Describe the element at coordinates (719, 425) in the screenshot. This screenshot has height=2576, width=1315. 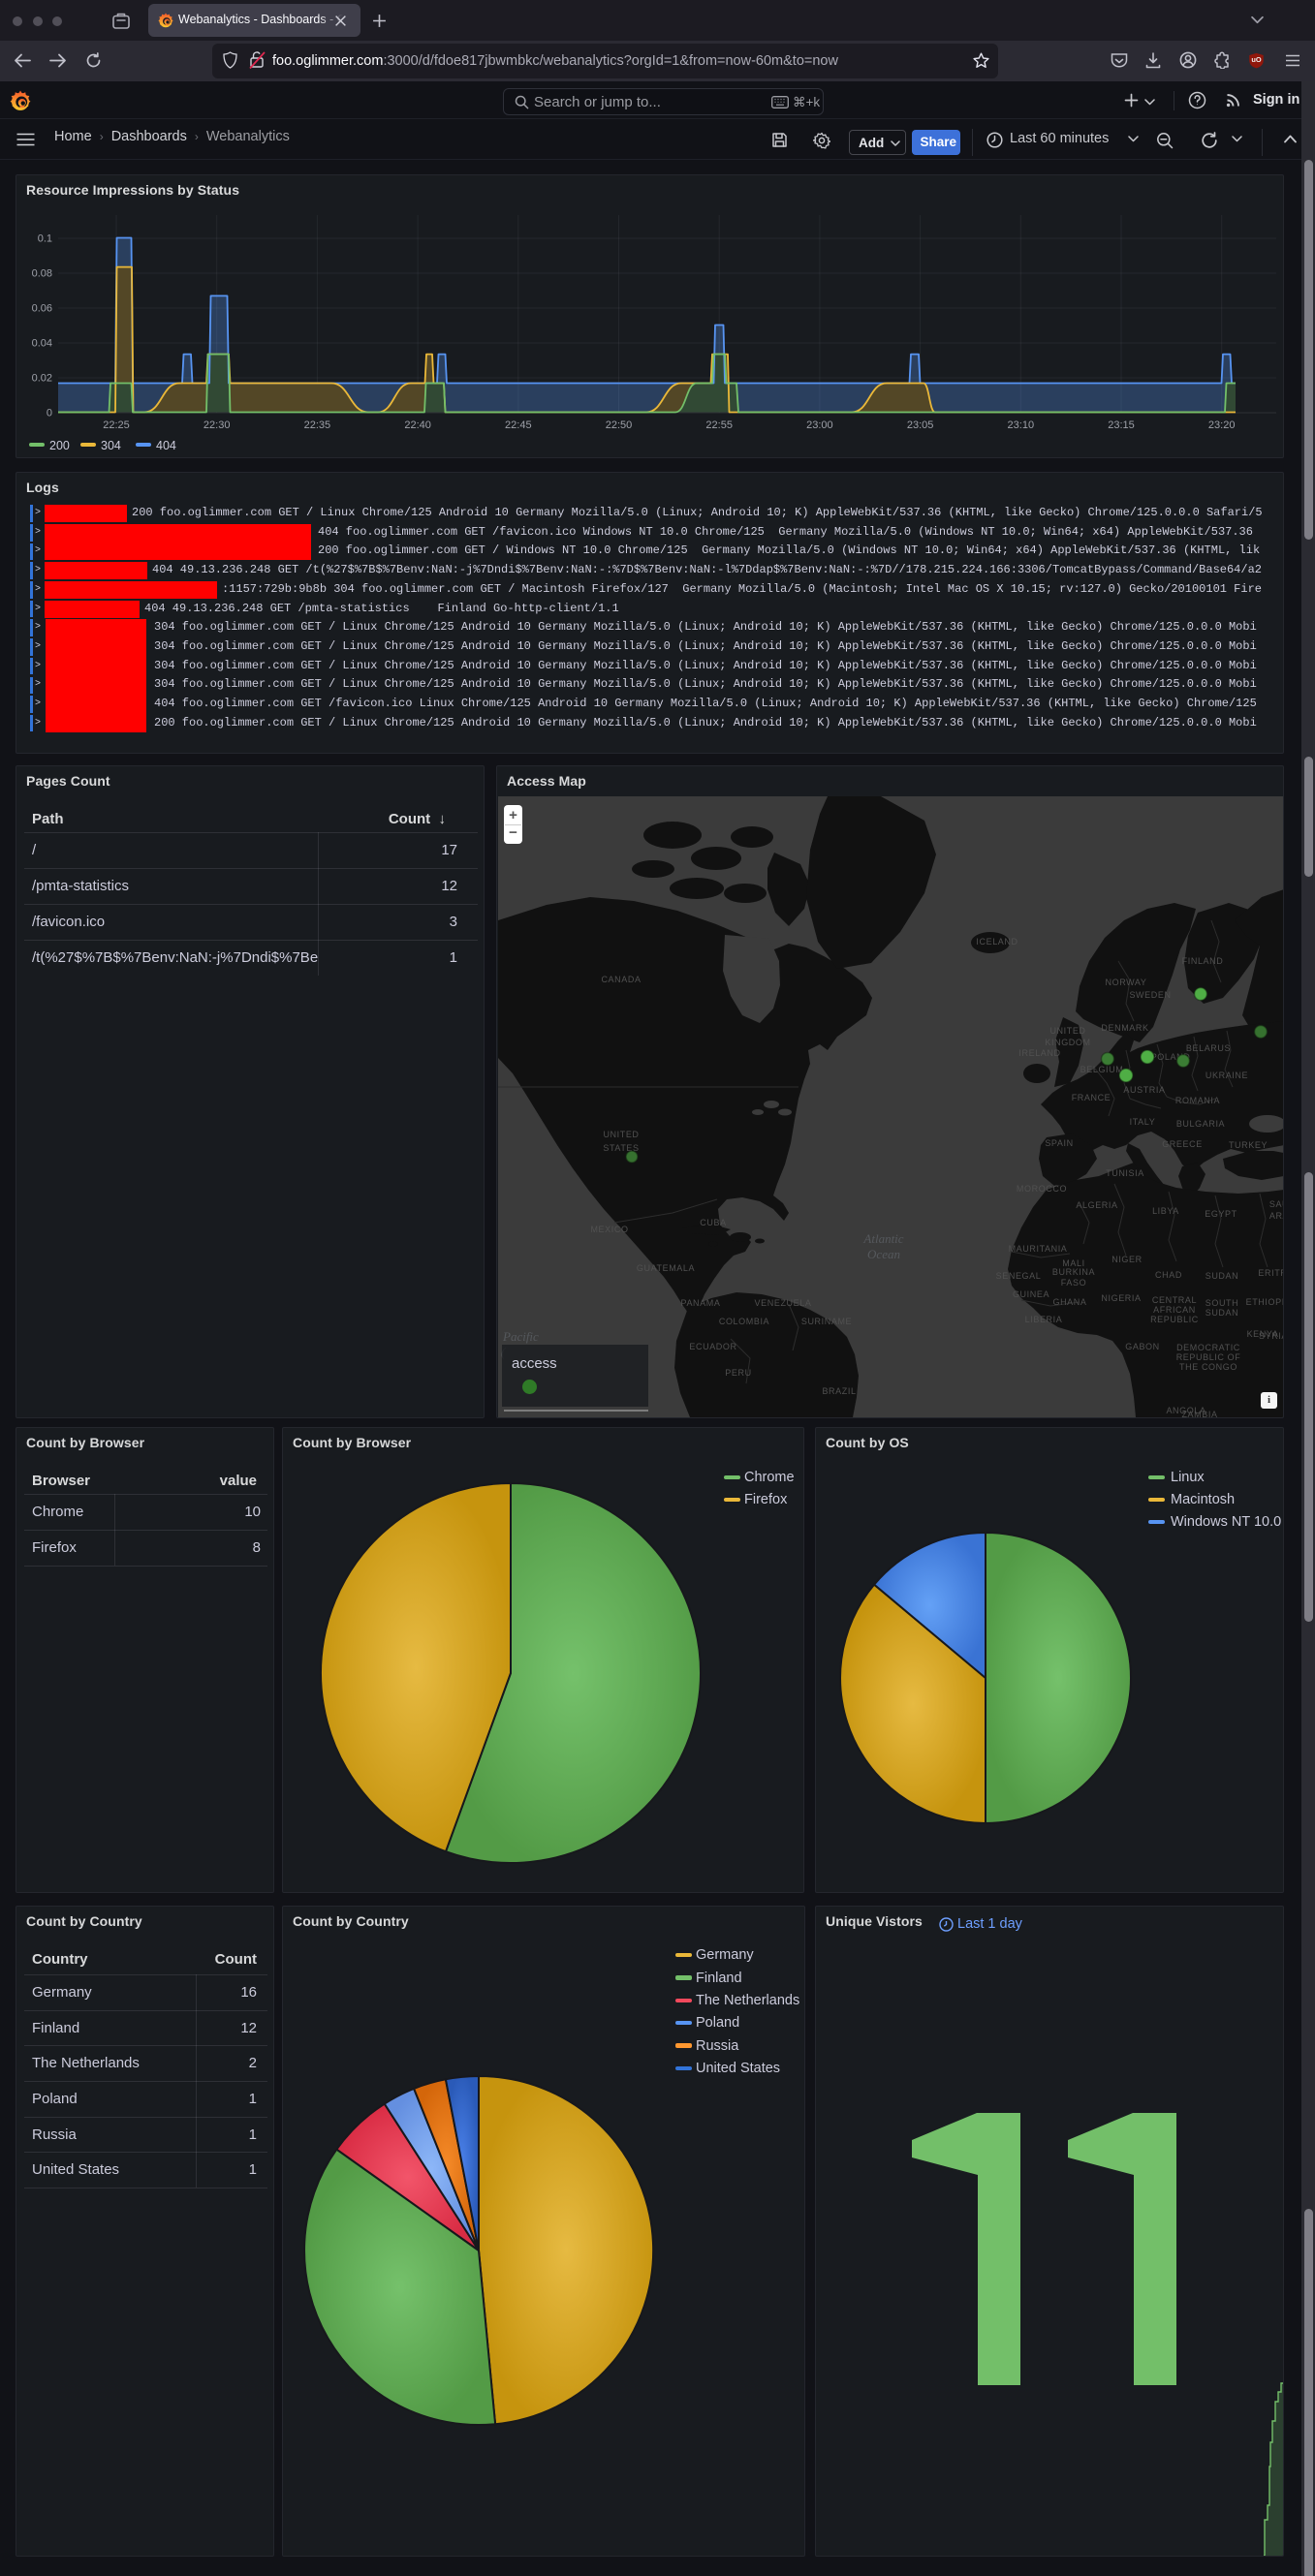
I see `svg-text: 22:55` at that location.